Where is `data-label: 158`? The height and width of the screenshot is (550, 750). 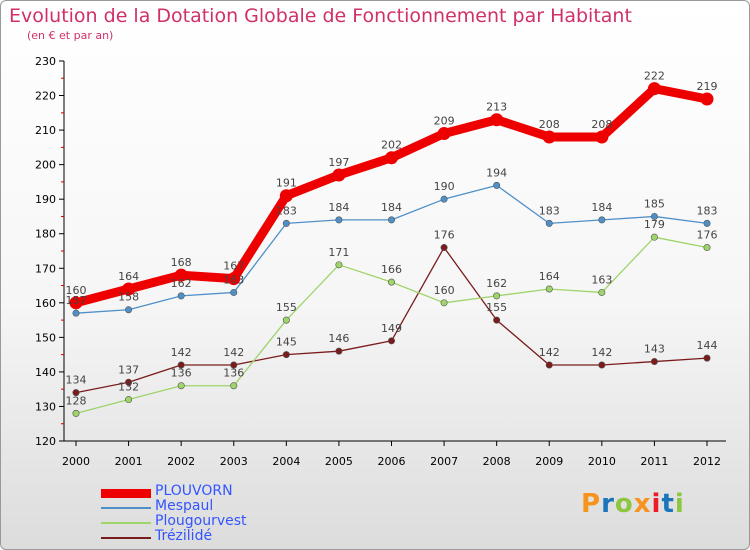
data-label: 158 is located at coordinates (128, 297).